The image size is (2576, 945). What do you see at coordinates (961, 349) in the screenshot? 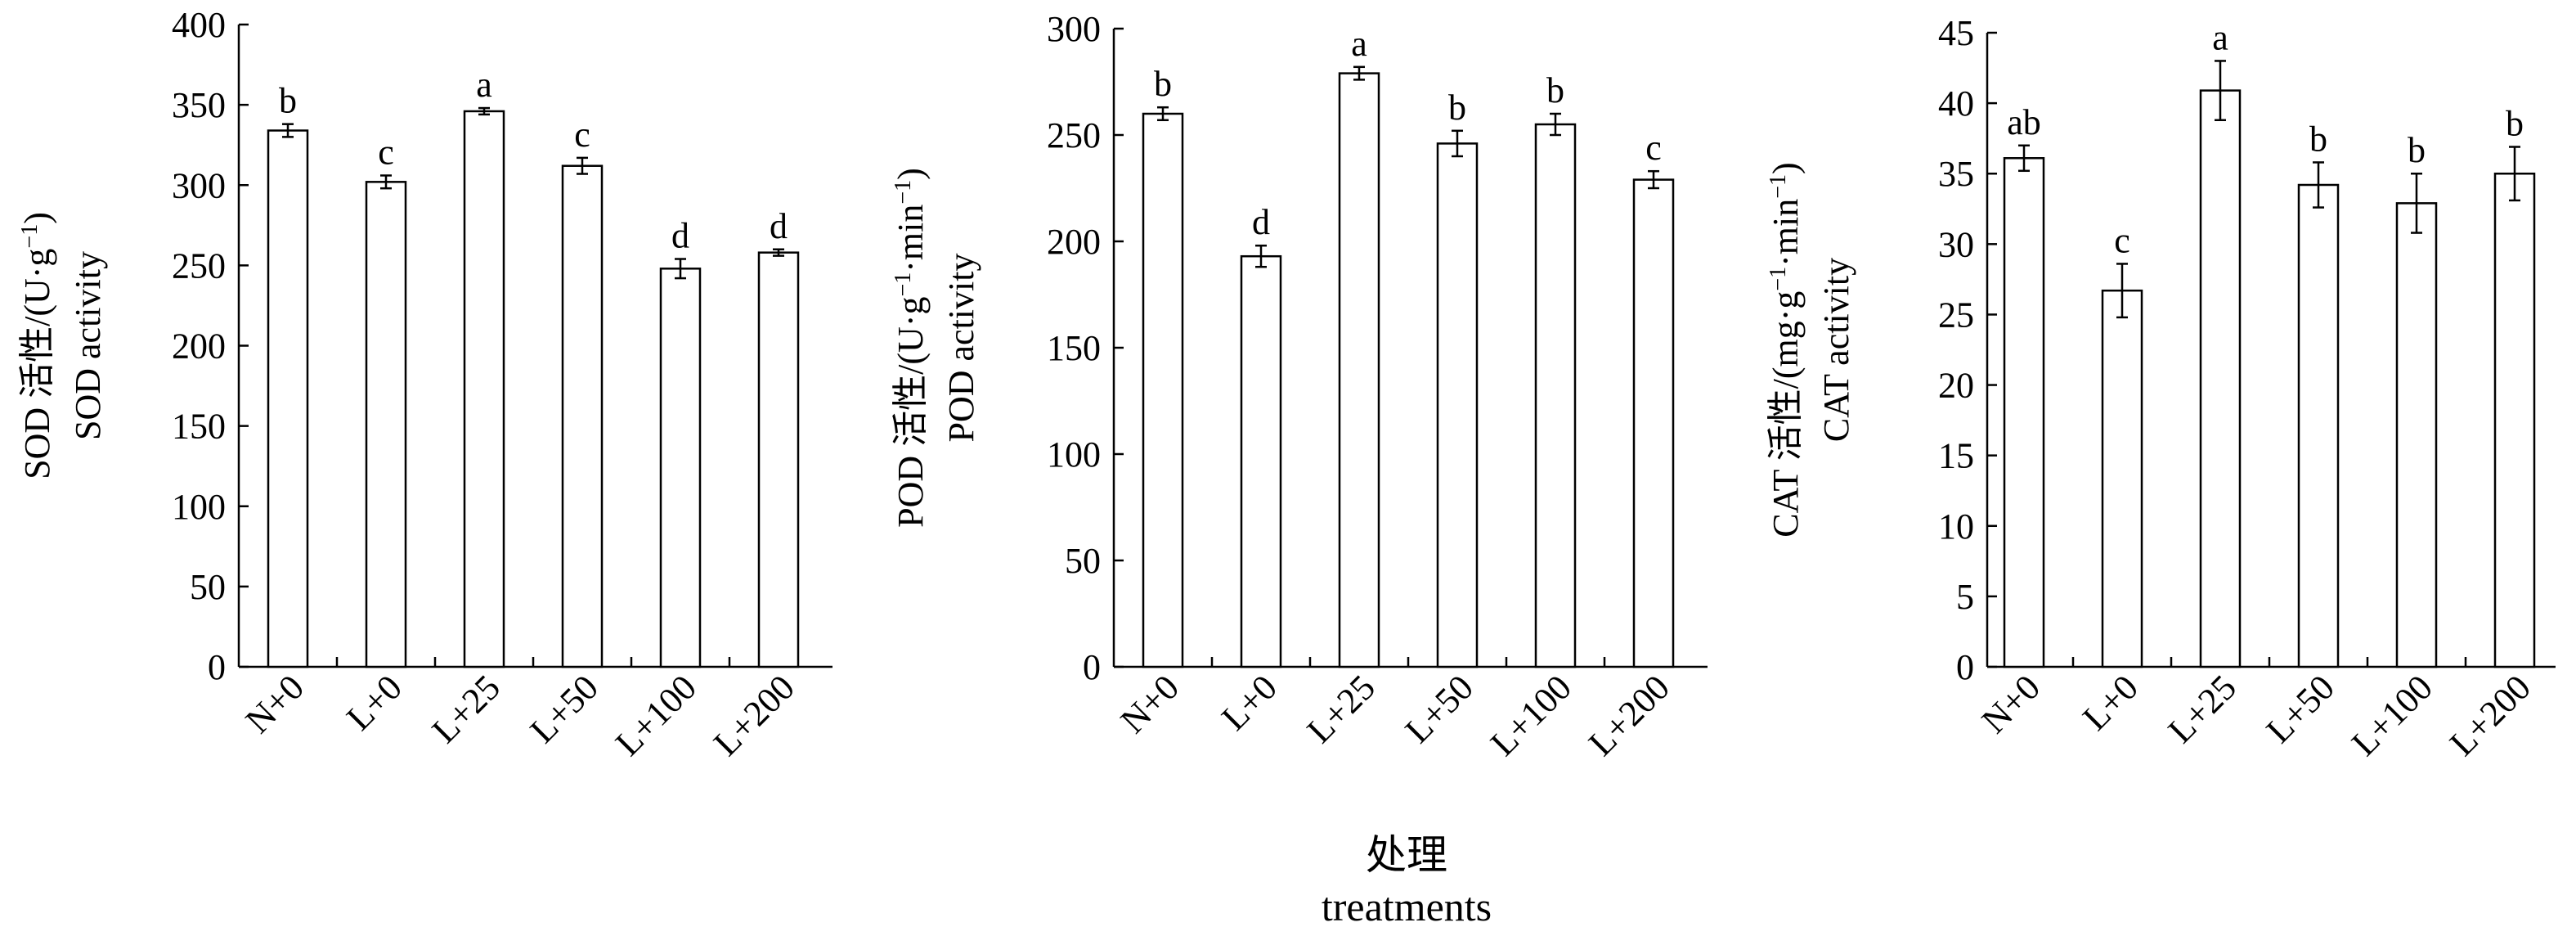
I see `y-axis-label-en: POD activity` at bounding box center [961, 349].